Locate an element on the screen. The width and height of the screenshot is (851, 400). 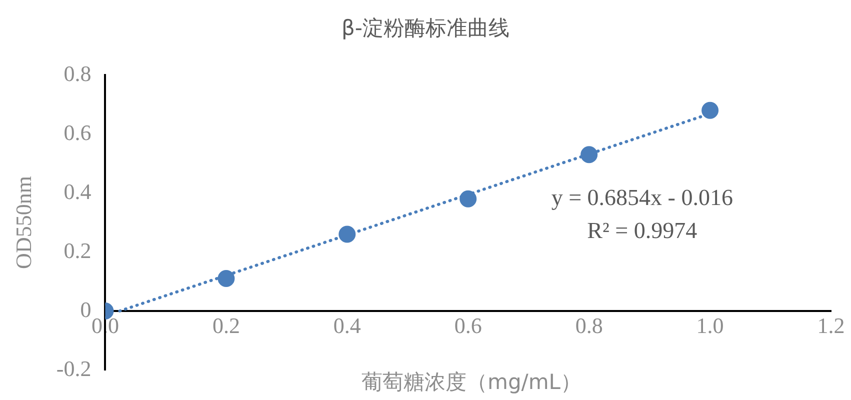
y-axis-title: OD550nm is located at coordinates (23, 222).